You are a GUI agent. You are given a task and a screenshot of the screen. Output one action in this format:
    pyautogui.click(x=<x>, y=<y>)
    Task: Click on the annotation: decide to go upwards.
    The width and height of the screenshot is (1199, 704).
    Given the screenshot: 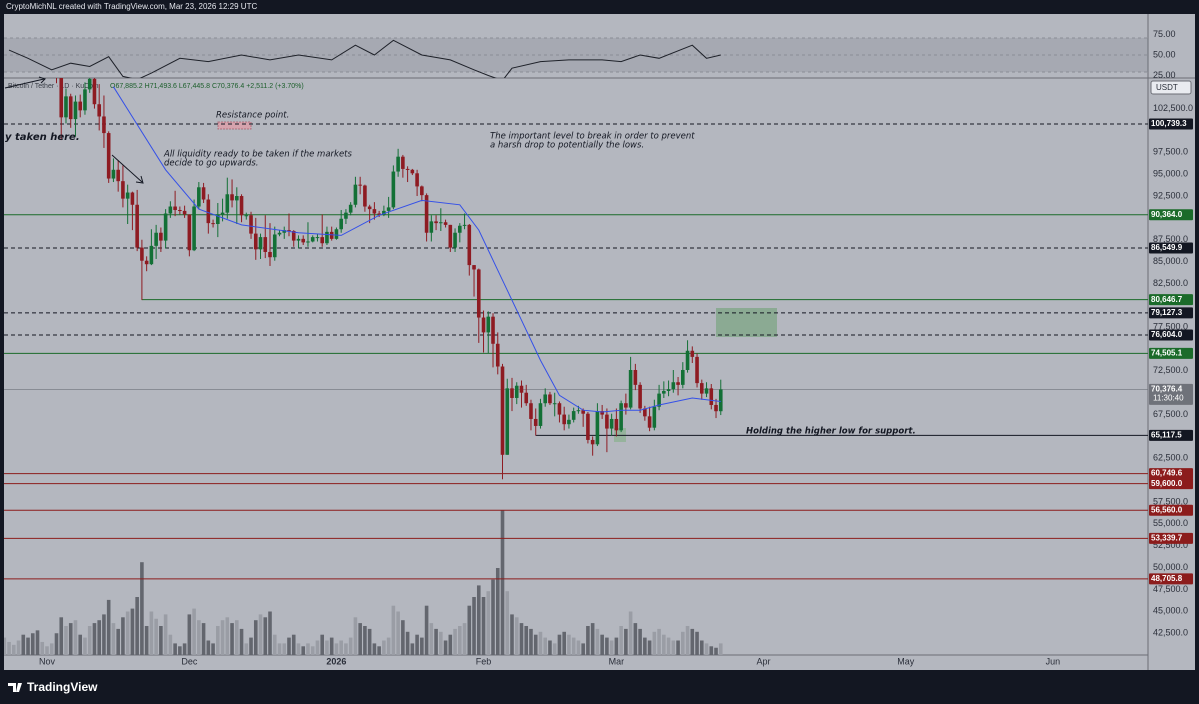 What is the action you would take?
    pyautogui.click(x=211, y=164)
    